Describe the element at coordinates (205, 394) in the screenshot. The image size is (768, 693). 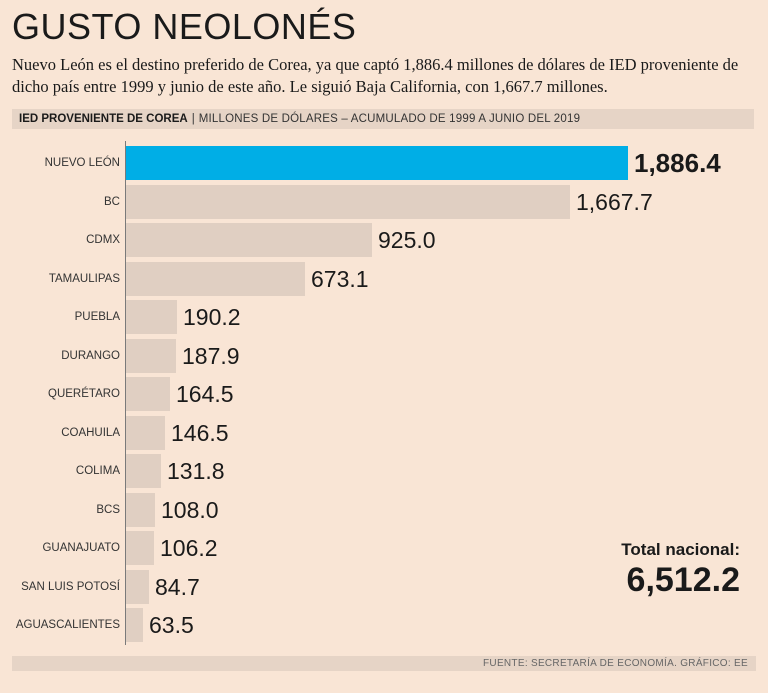
I see `value-label: 164.5` at that location.